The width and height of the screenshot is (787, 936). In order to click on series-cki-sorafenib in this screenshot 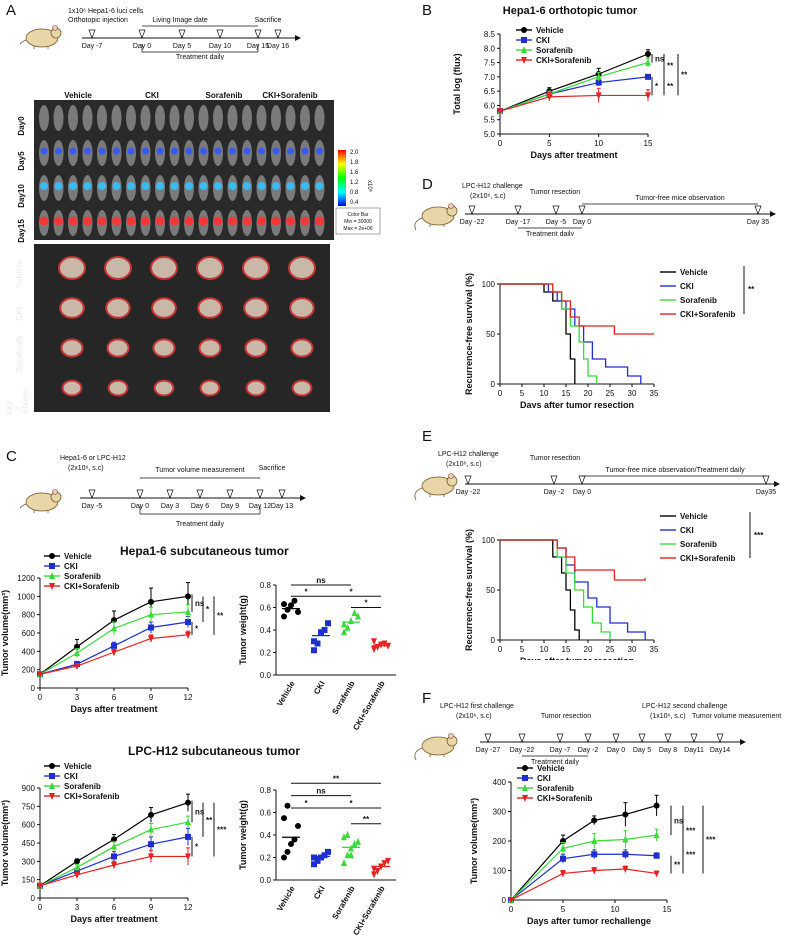, I will do `click(574, 101)`.